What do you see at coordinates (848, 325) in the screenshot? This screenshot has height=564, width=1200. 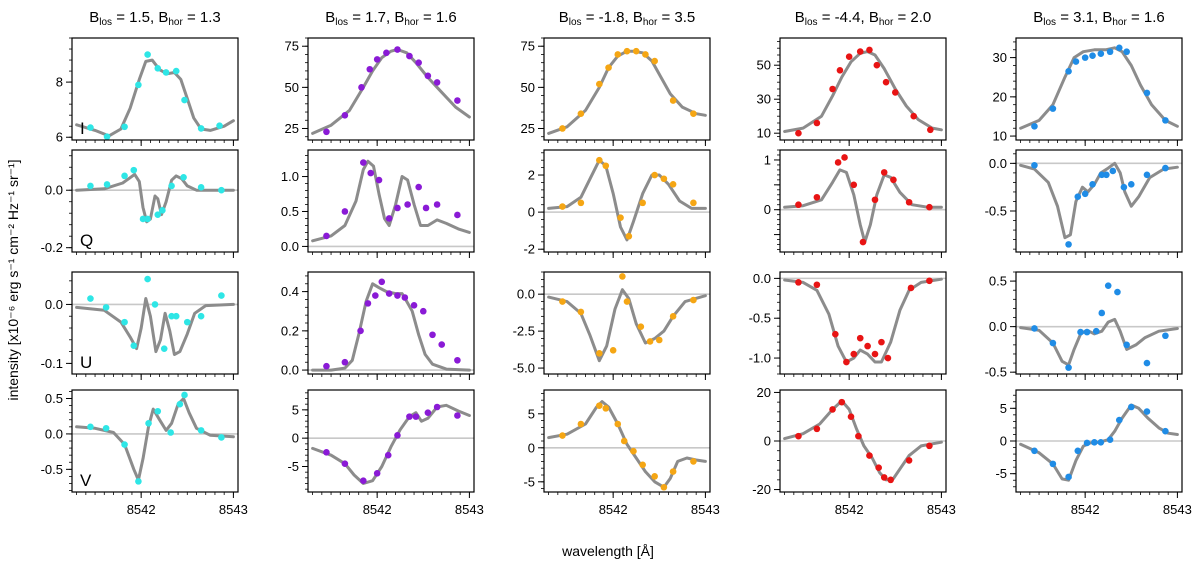 I see `panel-u-4: -1.0 -0.5 0.0` at bounding box center [848, 325].